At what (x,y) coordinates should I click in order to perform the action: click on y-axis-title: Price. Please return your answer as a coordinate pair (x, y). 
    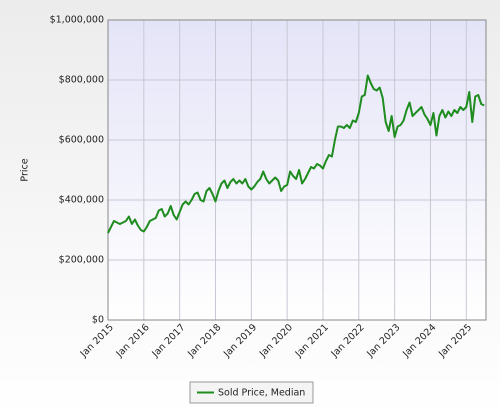
    Looking at the image, I should click on (25, 169).